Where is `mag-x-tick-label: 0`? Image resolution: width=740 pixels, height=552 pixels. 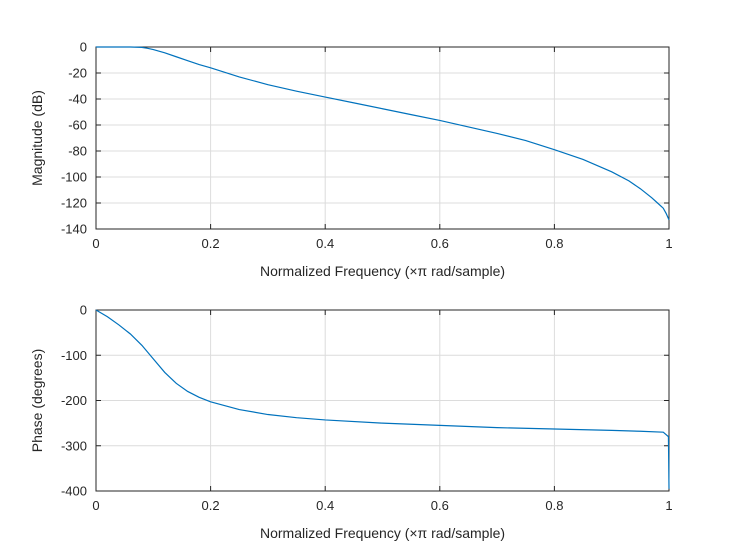 mag-x-tick-label: 0 is located at coordinates (95, 243).